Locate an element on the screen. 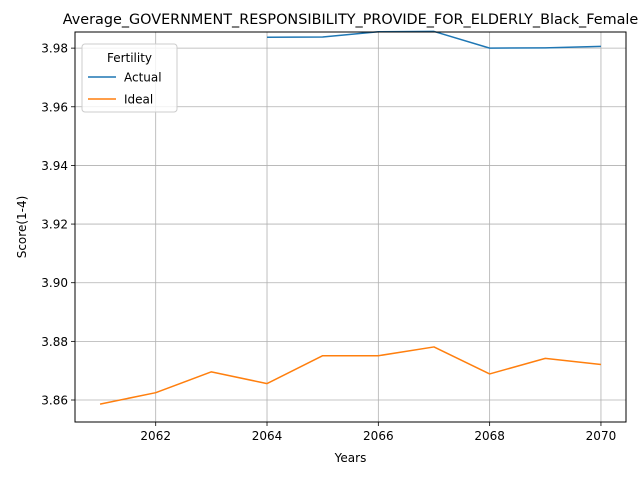 The image size is (640, 480). y-tick-label: 3.96 is located at coordinates (54, 107).